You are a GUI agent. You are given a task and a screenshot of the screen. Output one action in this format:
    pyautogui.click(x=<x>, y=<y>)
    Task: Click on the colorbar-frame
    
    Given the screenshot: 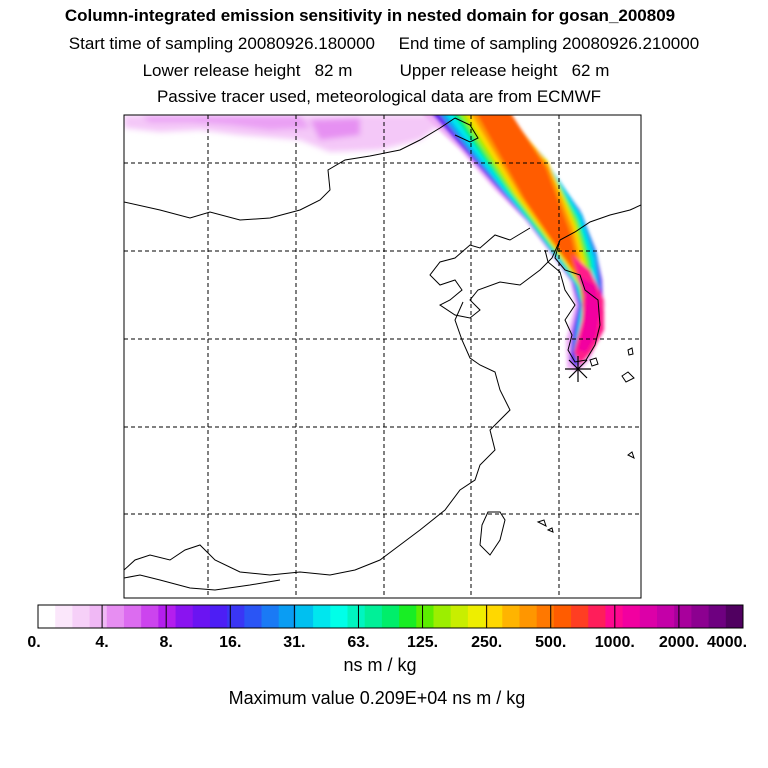 What is the action you would take?
    pyautogui.click(x=390, y=616)
    